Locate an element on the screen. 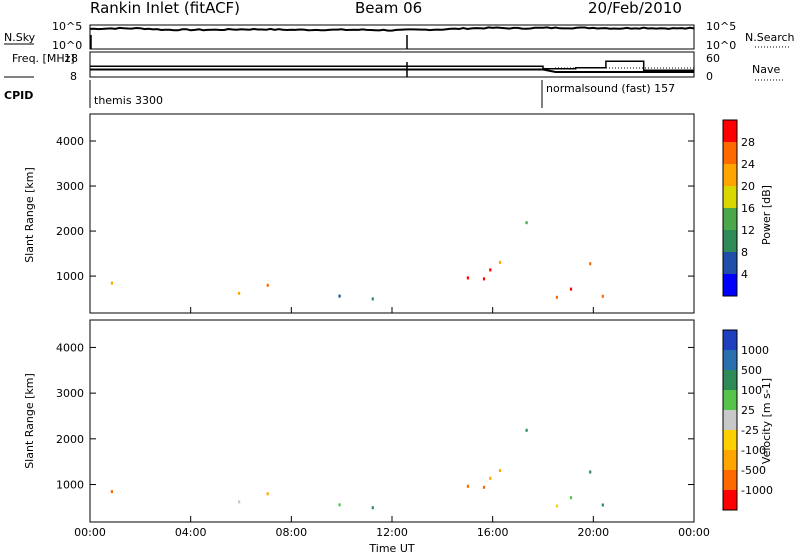  time-tick-label: 04:00 is located at coordinates (191, 532).